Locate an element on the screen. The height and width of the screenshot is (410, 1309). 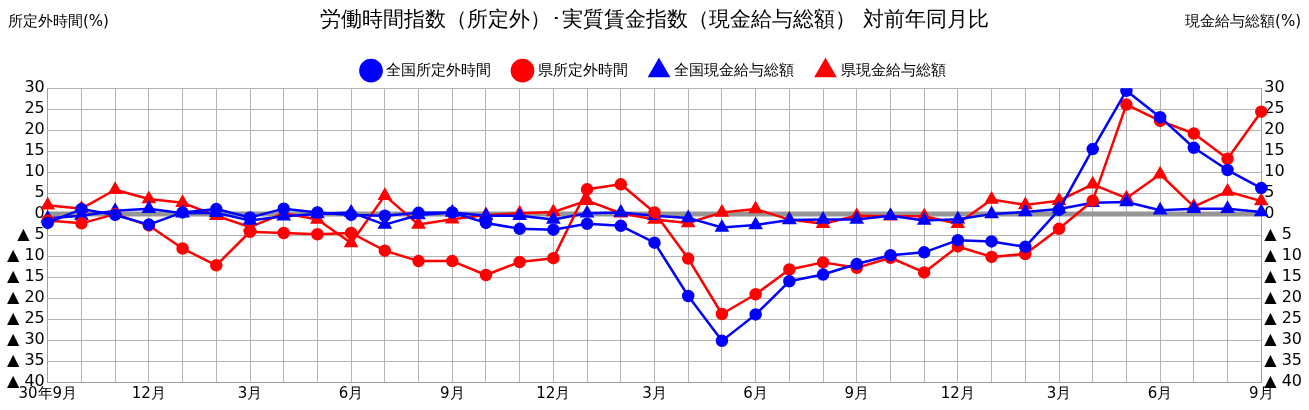
legend-label: 県現金給与総額 is located at coordinates (893, 69).